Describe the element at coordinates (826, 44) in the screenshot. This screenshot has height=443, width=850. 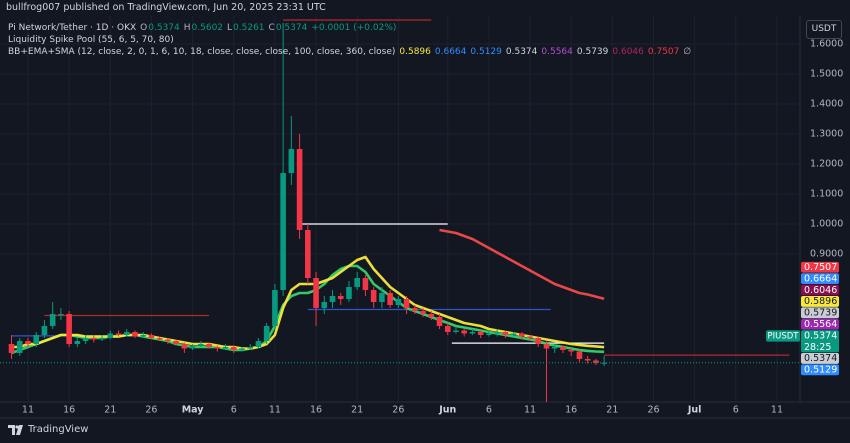
I see `y-tick-label: 1.6000` at that location.